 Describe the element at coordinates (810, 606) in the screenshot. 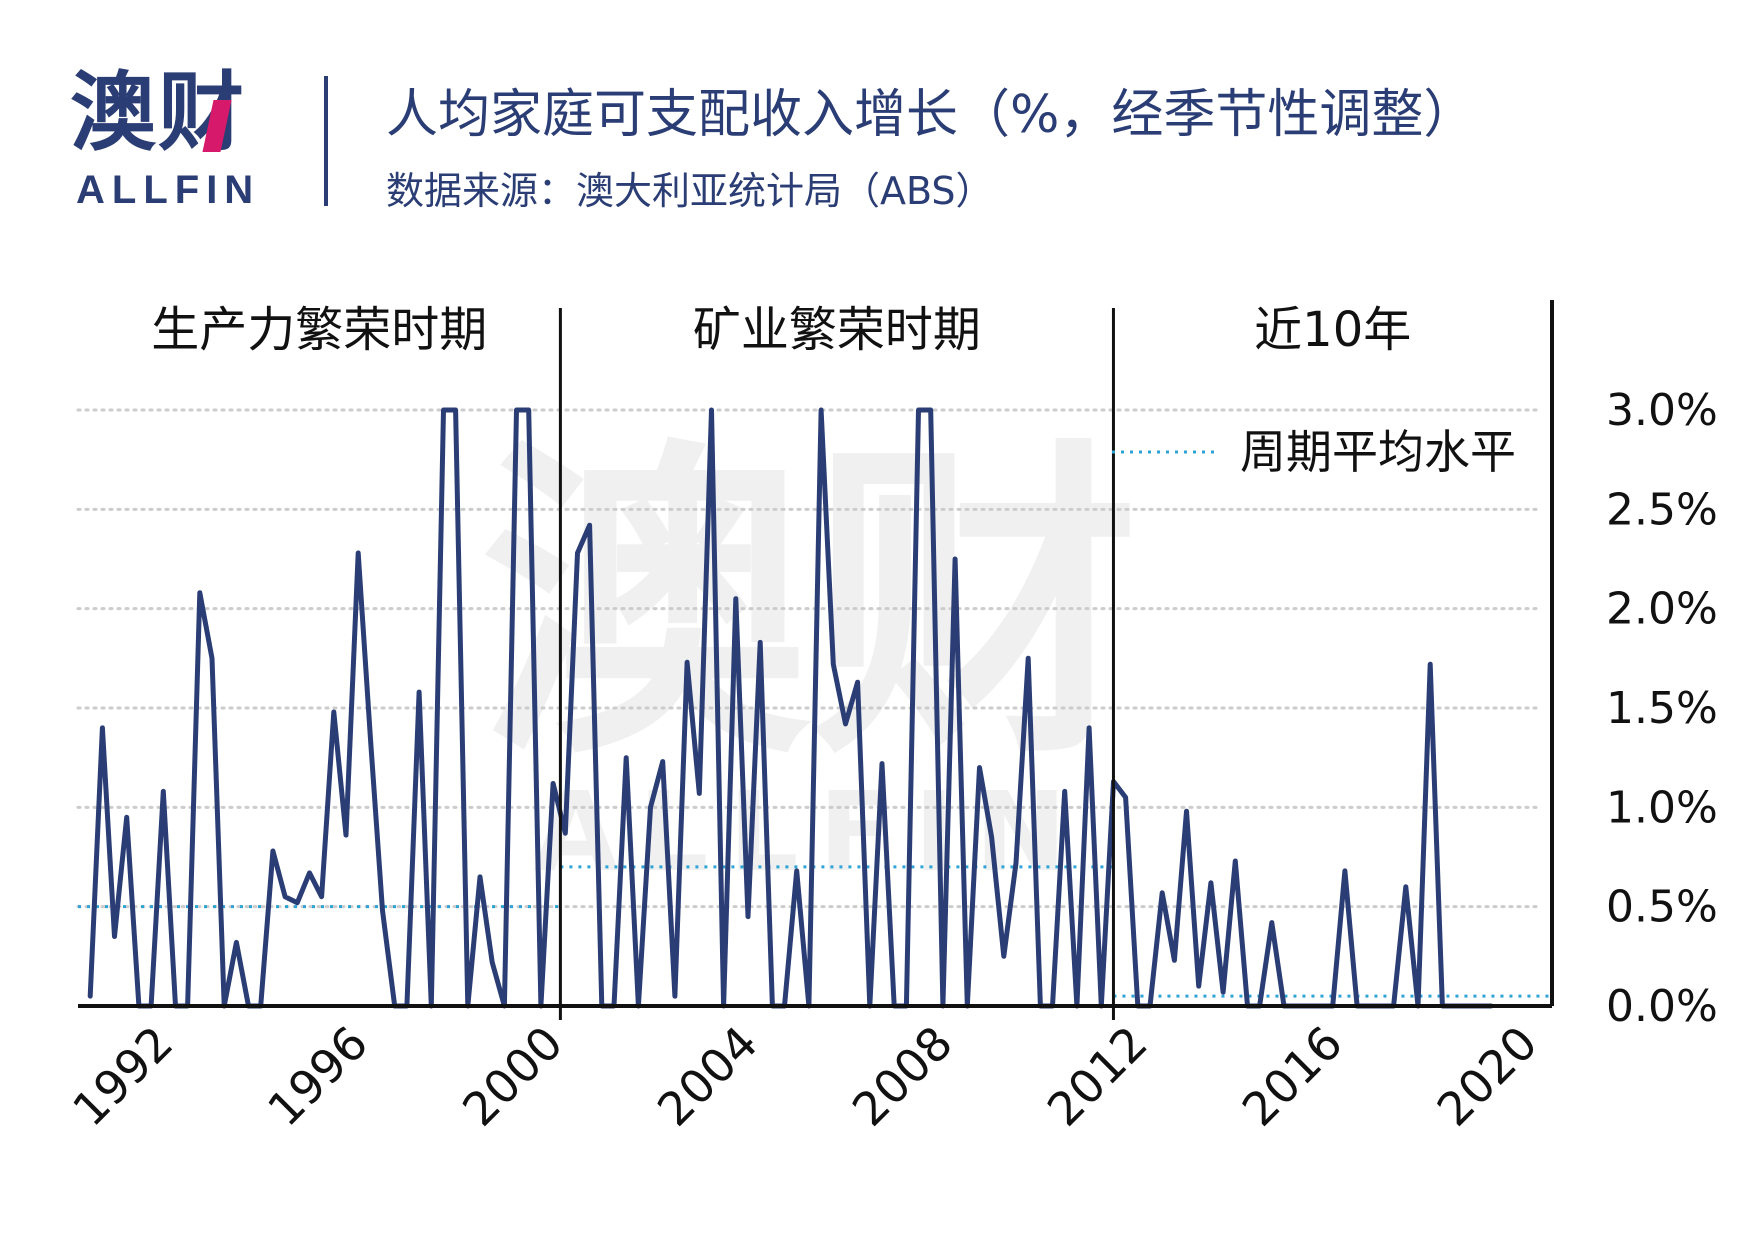

I see `watermark-text: 澳财` at that location.